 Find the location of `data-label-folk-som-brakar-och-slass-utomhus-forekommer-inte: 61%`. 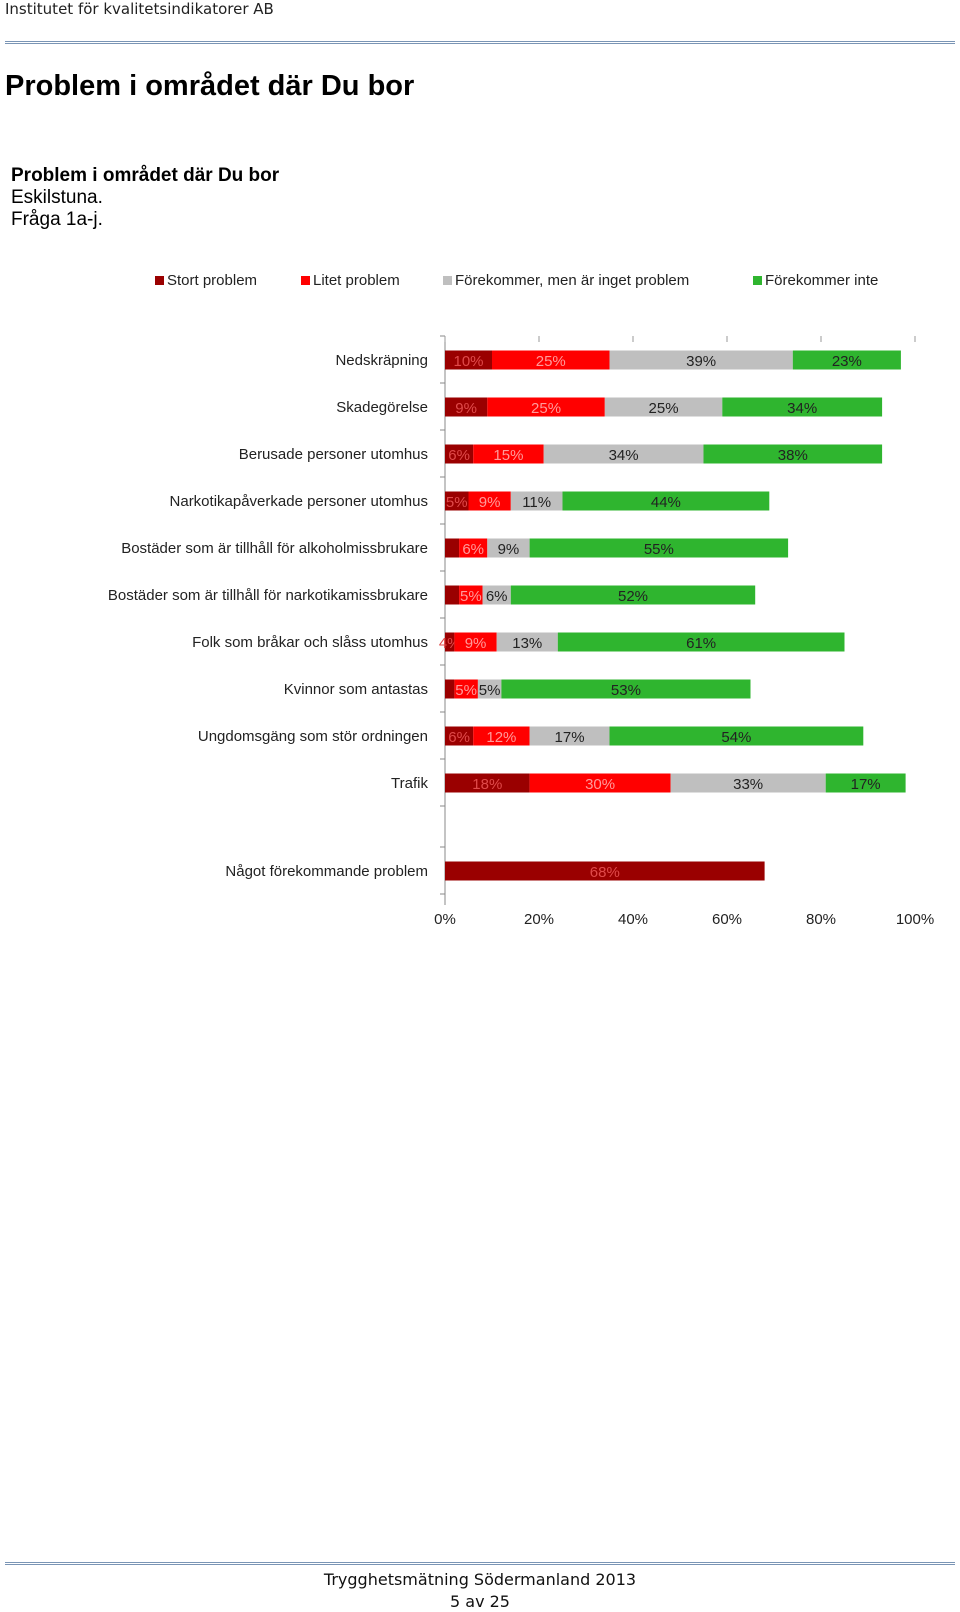

data-label-folk-som-brakar-och-slass-utomhus-forekommer-inte: 61% is located at coordinates (701, 643).